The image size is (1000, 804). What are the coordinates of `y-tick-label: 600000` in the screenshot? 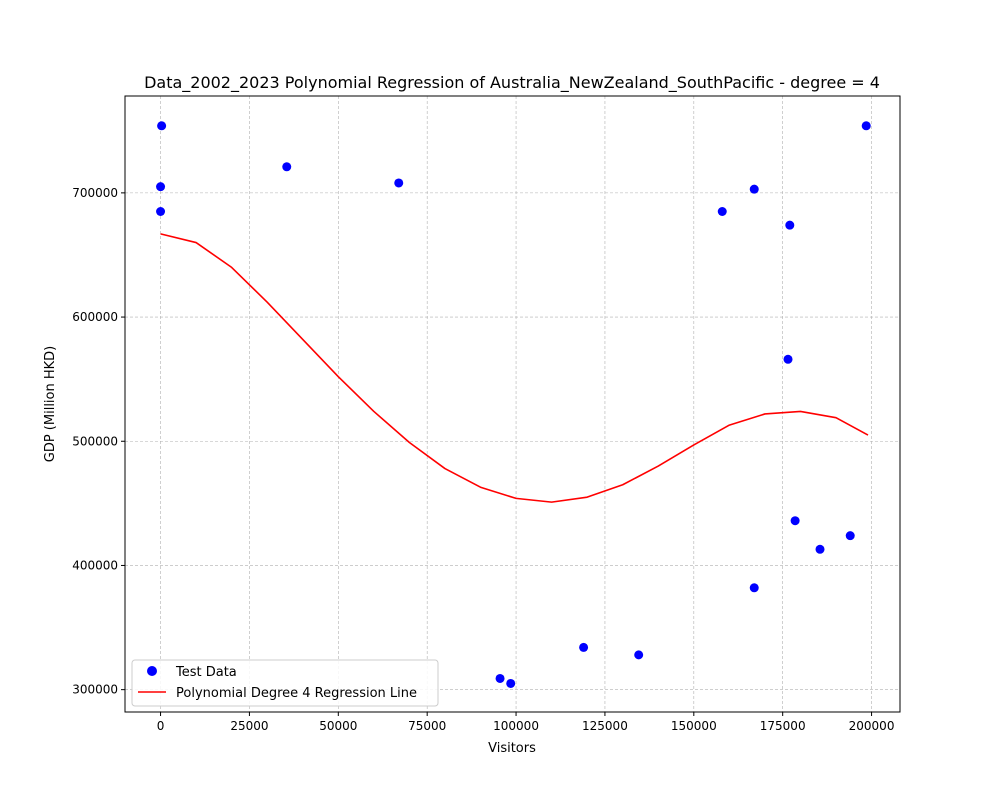 It's located at (95, 317).